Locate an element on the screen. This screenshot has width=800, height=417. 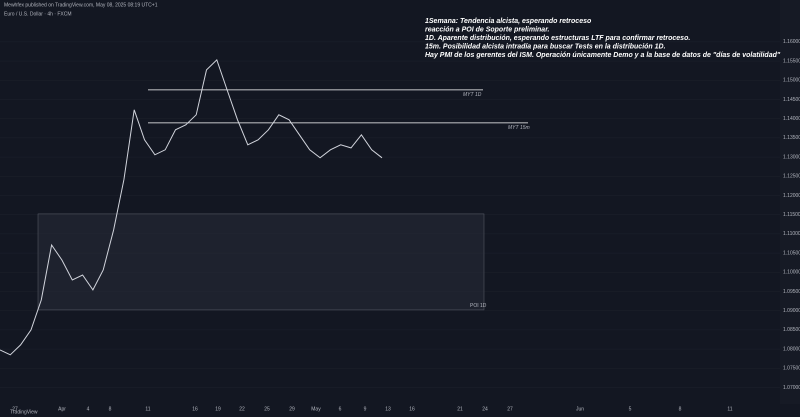
y-tick-label: 1.10500 is located at coordinates (791, 253).